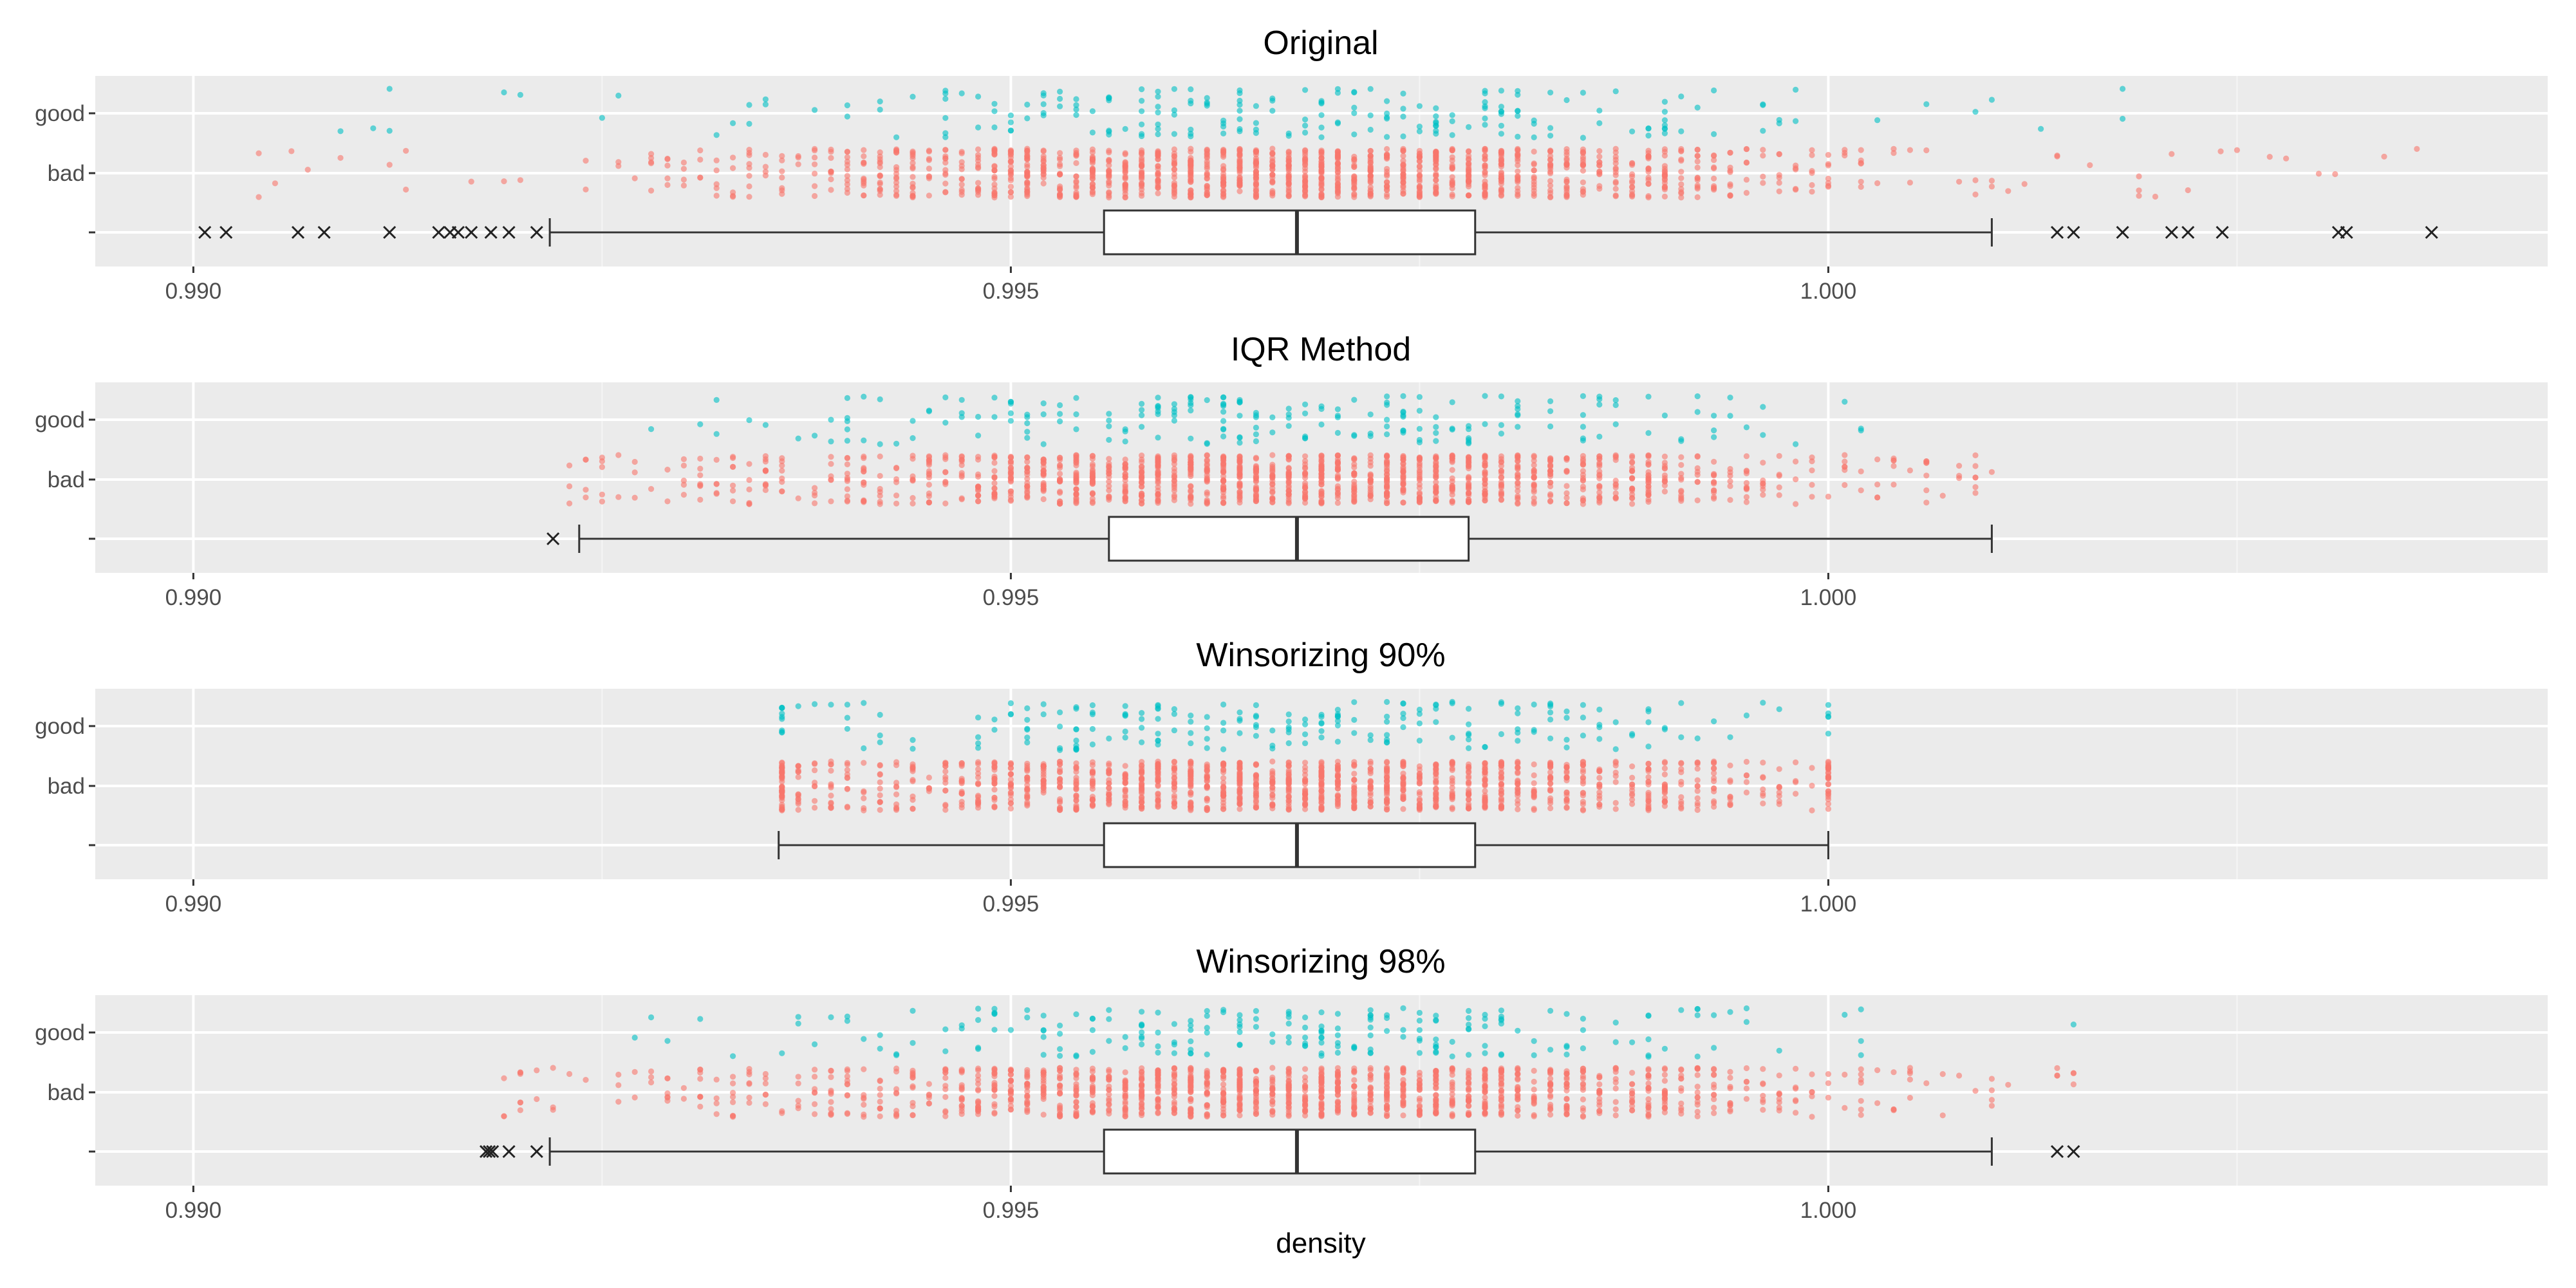 This screenshot has width=2576, height=1288. Describe the element at coordinates (193, 1210) in the screenshot. I see `x-tick-label: 0.990` at that location.